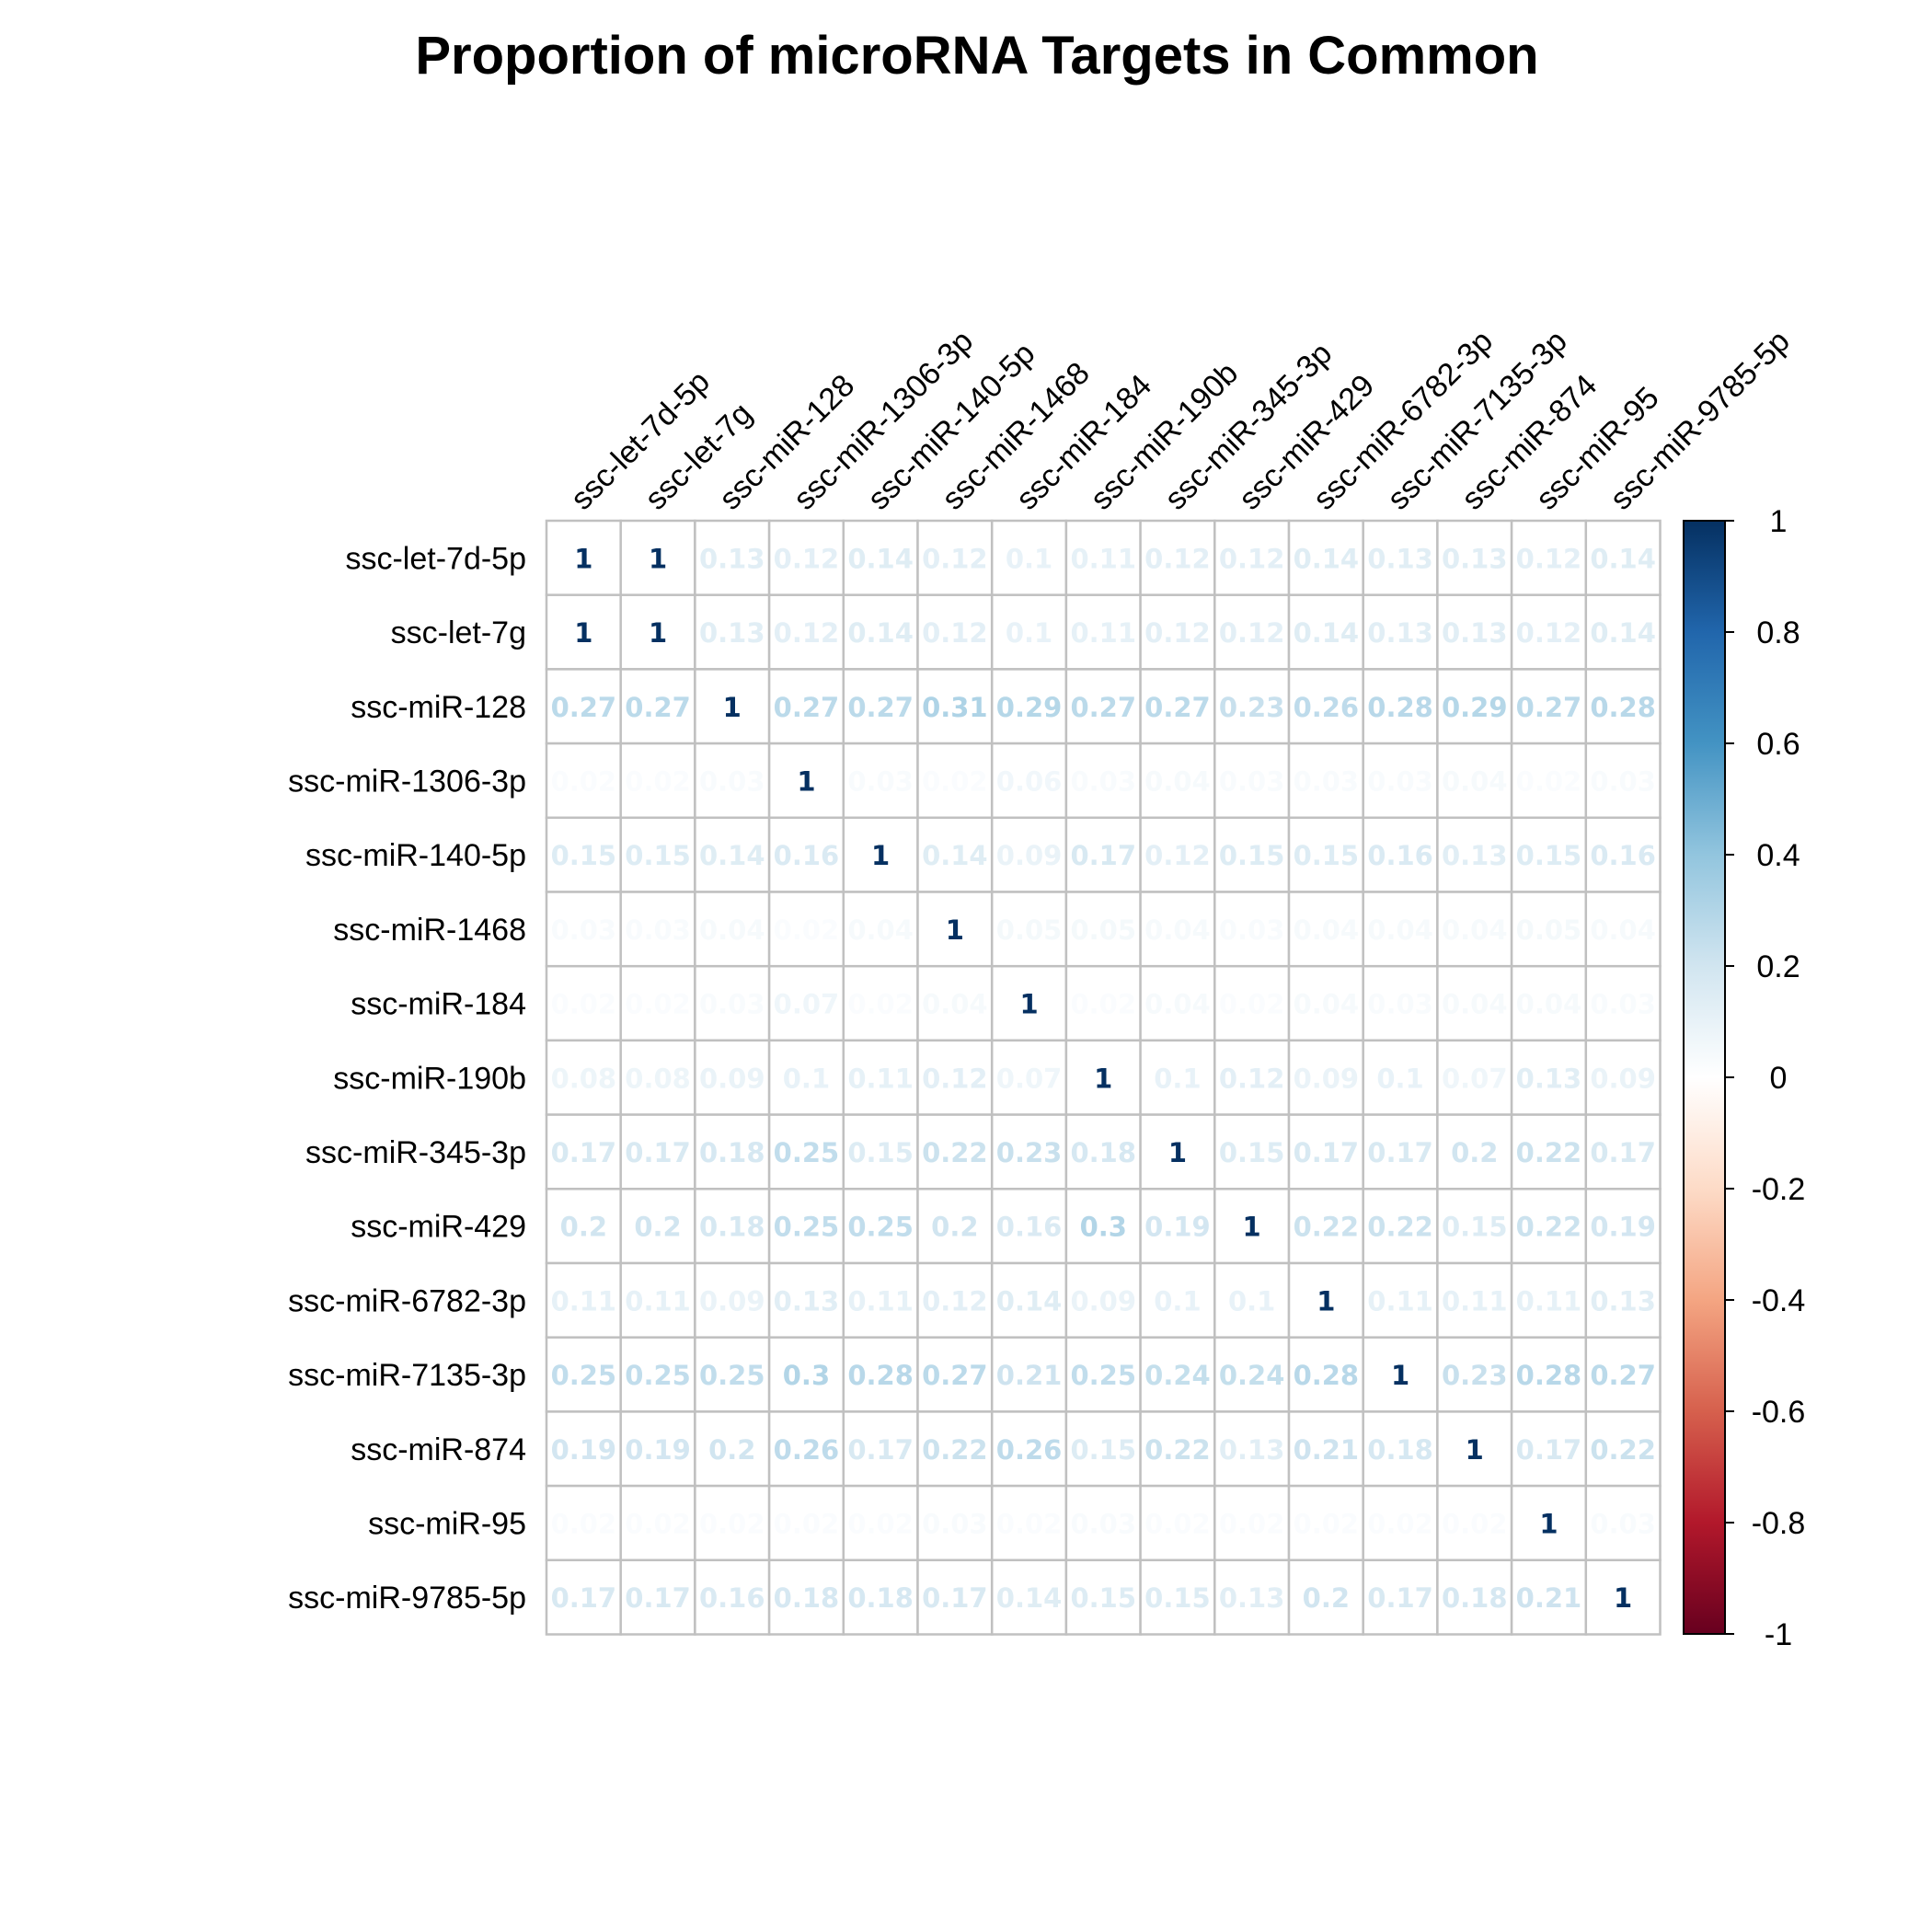 The width and height of the screenshot is (1932, 1932). What do you see at coordinates (807, 1004) in the screenshot?
I see `cell-value-label: 0.07` at bounding box center [807, 1004].